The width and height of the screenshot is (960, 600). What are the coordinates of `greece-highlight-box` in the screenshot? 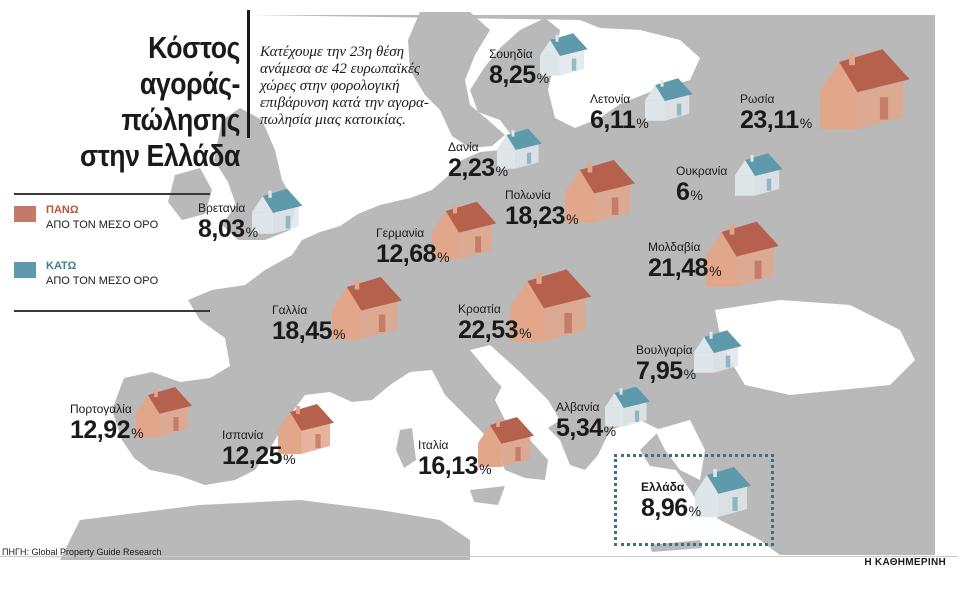 It's located at (694, 500).